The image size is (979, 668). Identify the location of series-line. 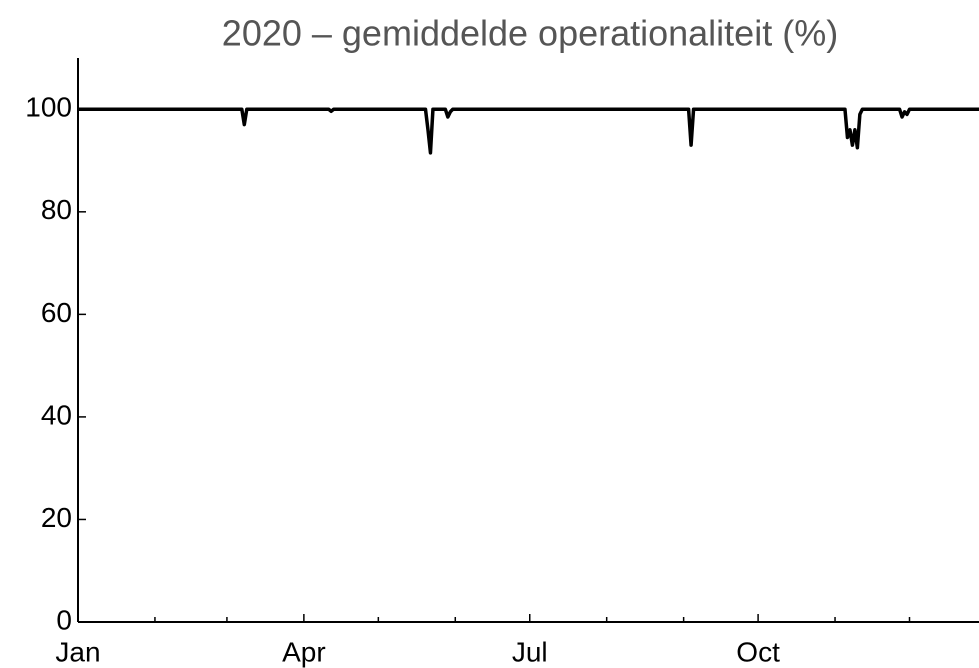
(528, 131).